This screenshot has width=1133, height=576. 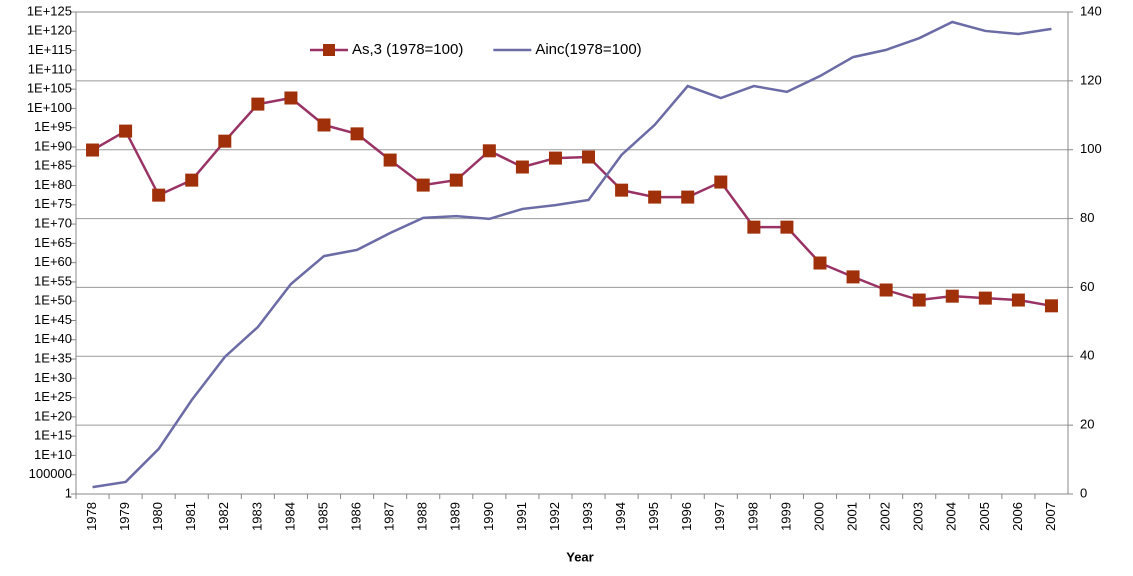 I want to click on y-tick-label: 1E+100, so click(x=49, y=107).